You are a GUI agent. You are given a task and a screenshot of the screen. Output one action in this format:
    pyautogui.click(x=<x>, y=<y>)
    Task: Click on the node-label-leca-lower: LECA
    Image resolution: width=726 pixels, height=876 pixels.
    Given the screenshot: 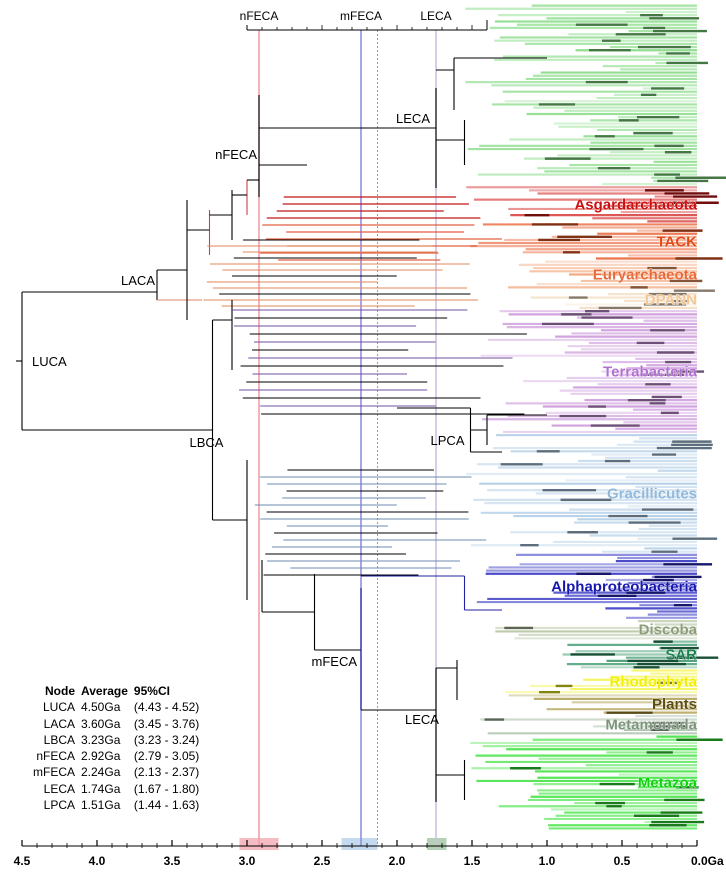 What is the action you would take?
    pyautogui.click(x=422, y=719)
    